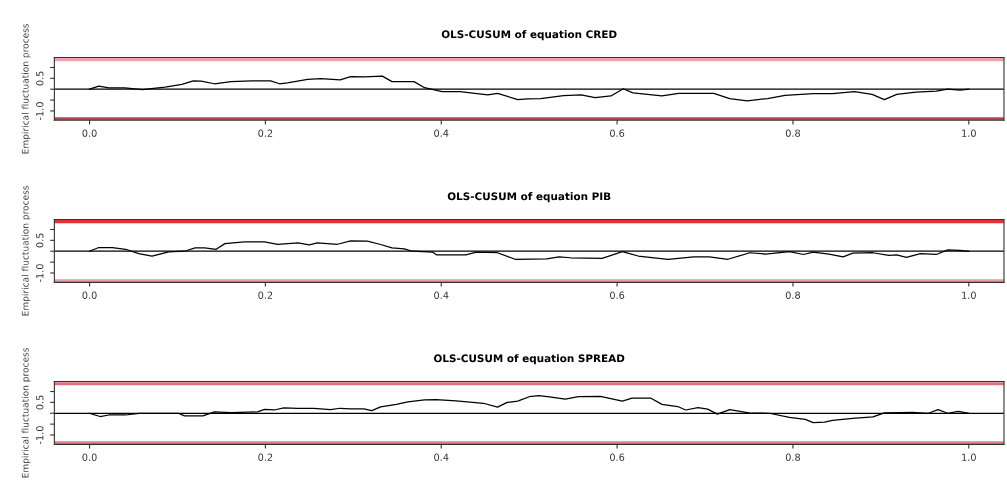 The width and height of the screenshot is (1007, 491). I want to click on chart-title: OLS-CUSUM of equation CRED, so click(529, 35).